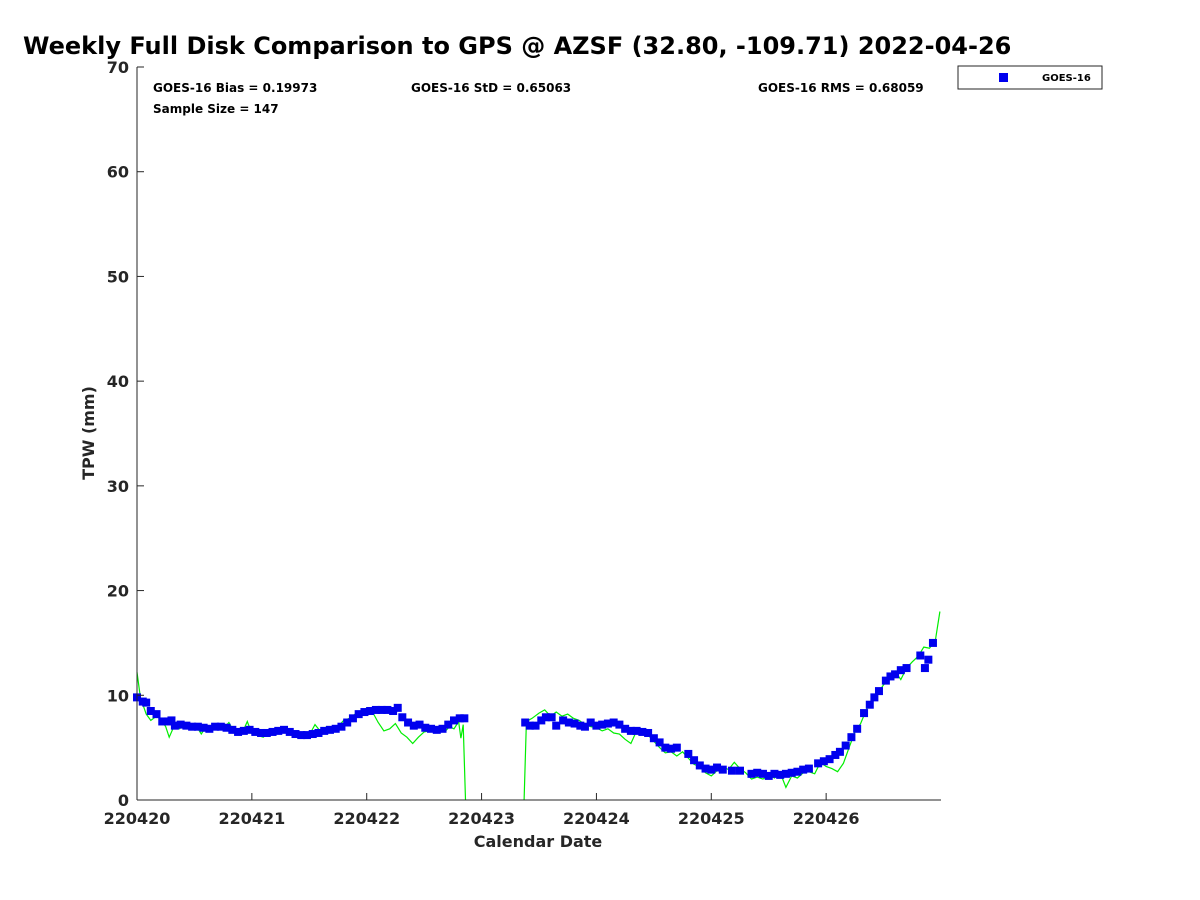  Describe the element at coordinates (125, 434) in the screenshot. I see `y-ticks: 0 10 20 30 40 50 60 70` at that location.